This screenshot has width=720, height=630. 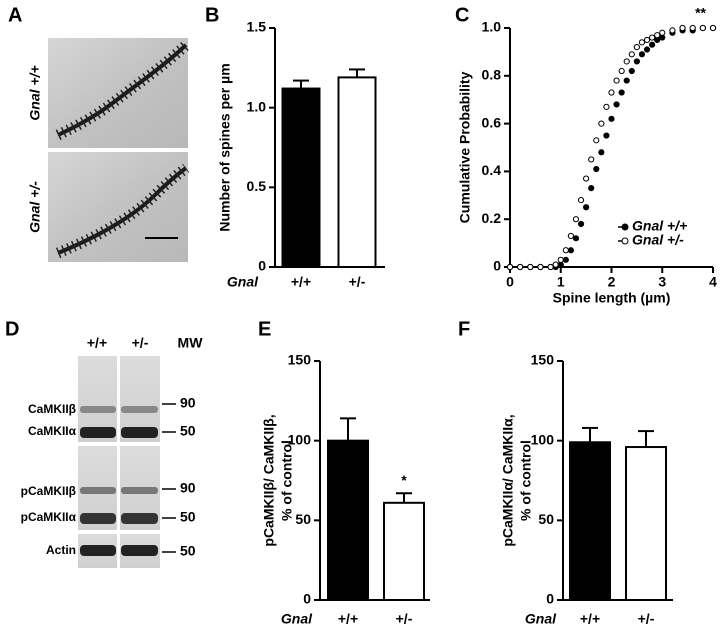 What do you see at coordinates (492, 75) in the screenshot?
I see `y-tick-label: 0.8` at bounding box center [492, 75].